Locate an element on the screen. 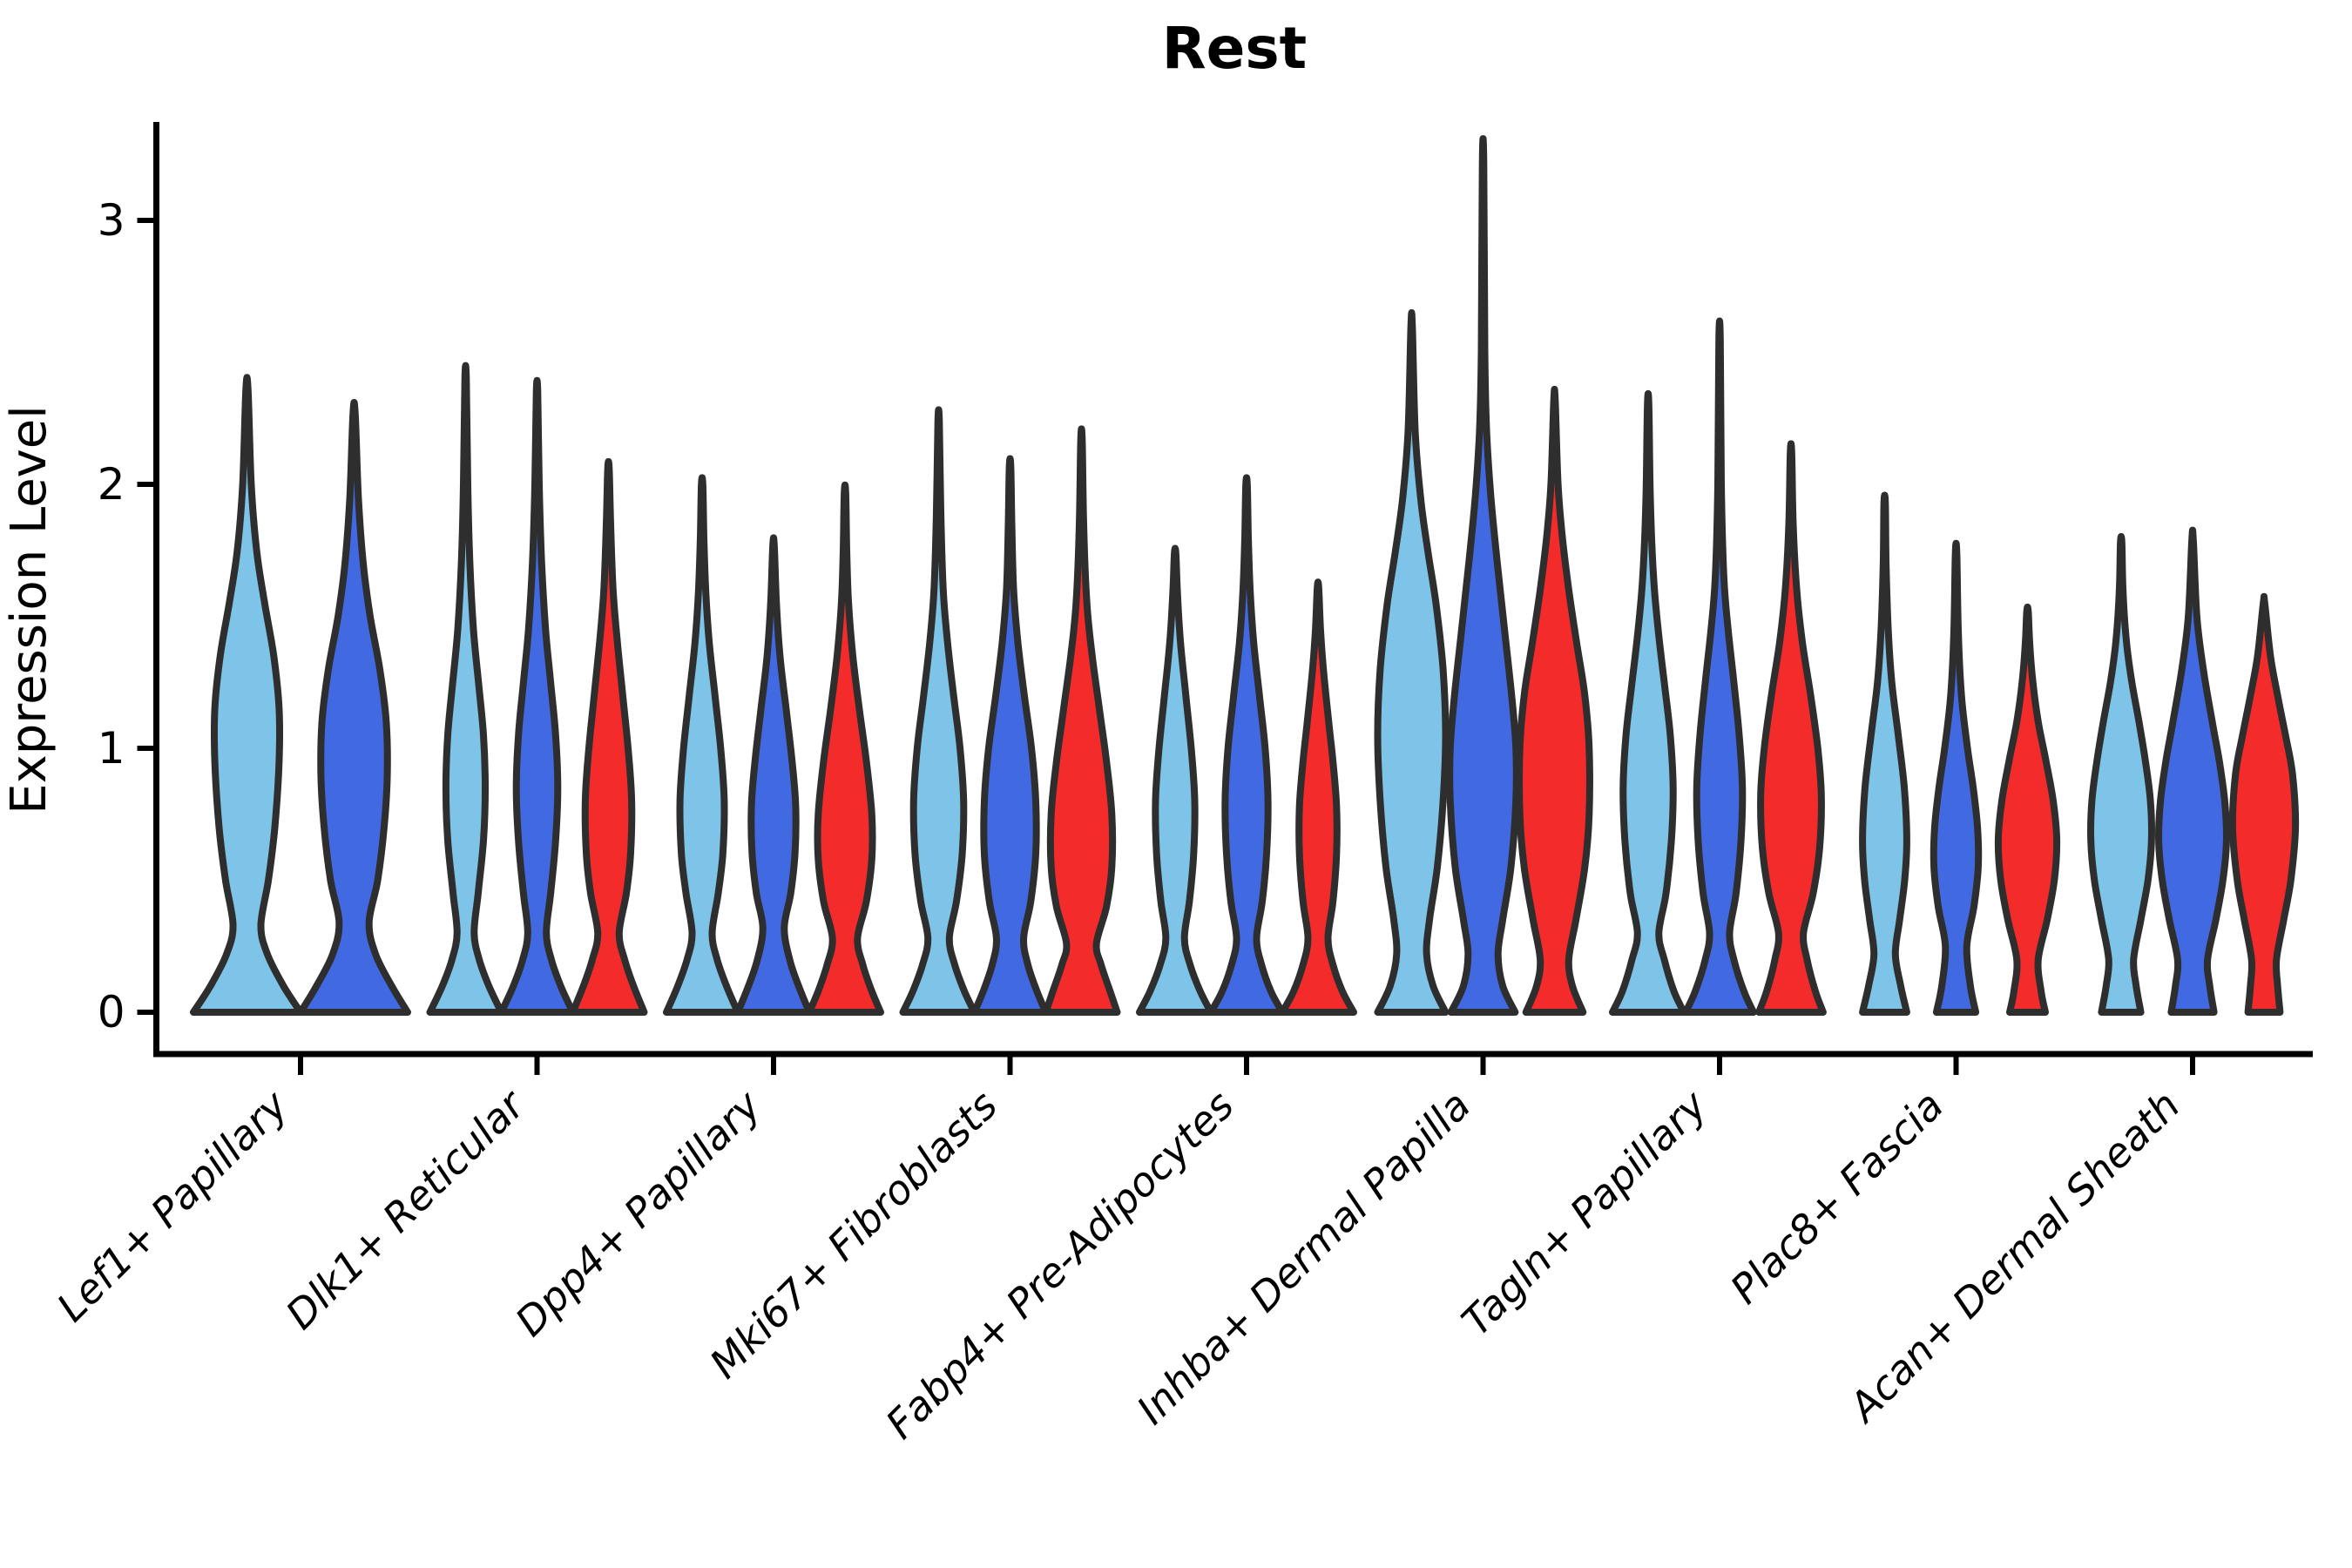  x-tick-label-8: Plac8+ Fascia is located at coordinates (1836, 1197).